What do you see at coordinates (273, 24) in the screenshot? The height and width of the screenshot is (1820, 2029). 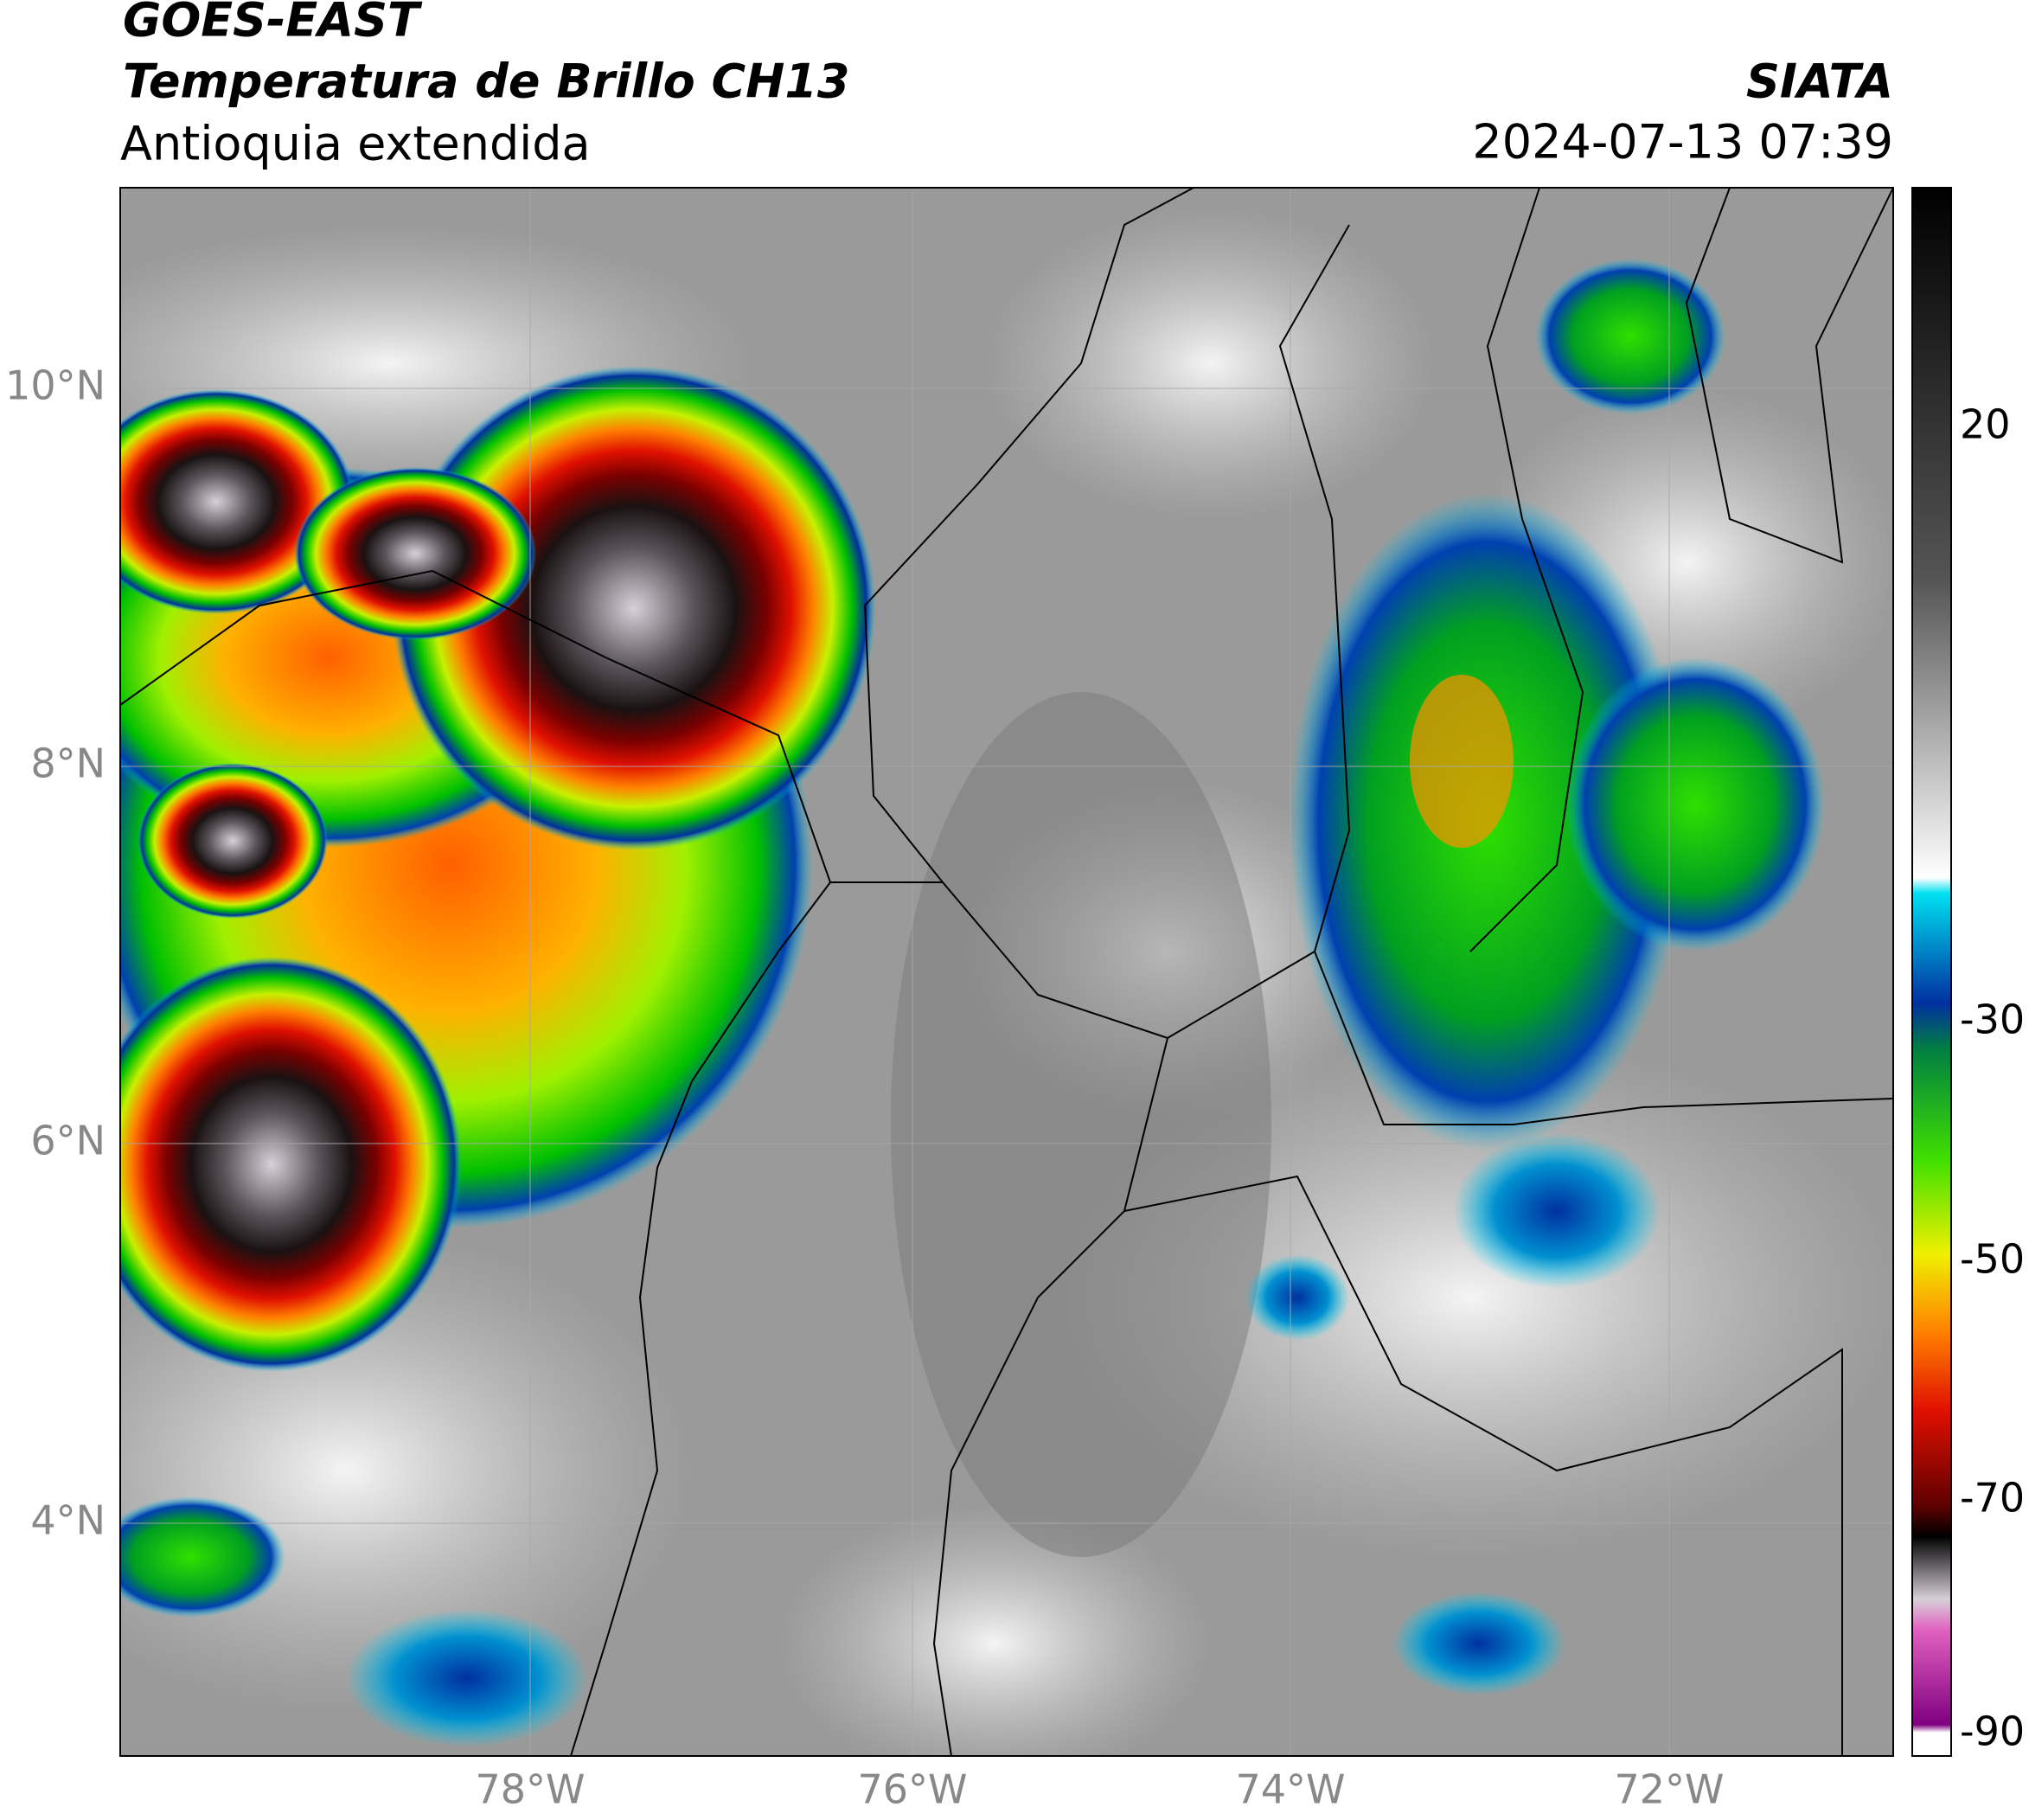 I see `title: GOES-EAST` at bounding box center [273, 24].